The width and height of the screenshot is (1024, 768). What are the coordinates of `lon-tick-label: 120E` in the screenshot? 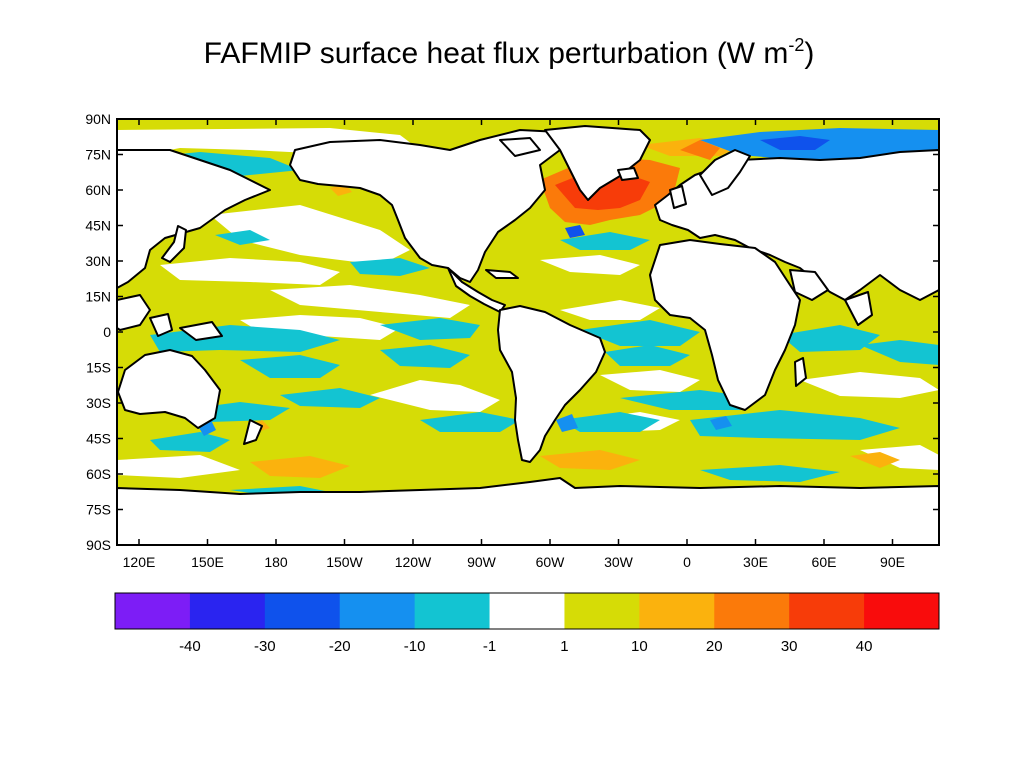 It's located at (139, 562).